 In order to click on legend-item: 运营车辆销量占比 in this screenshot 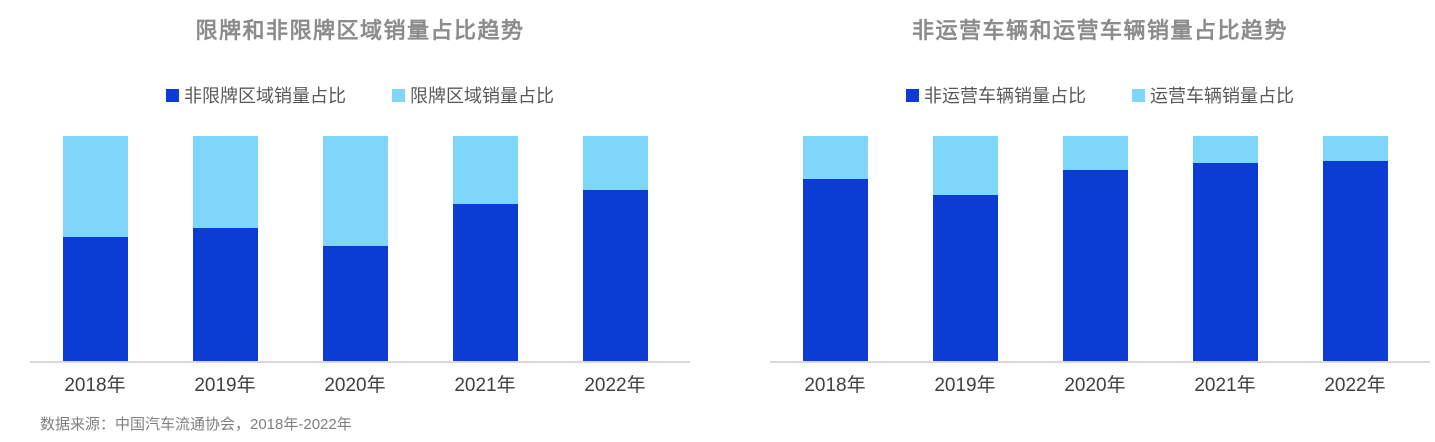, I will do `click(1213, 95)`.